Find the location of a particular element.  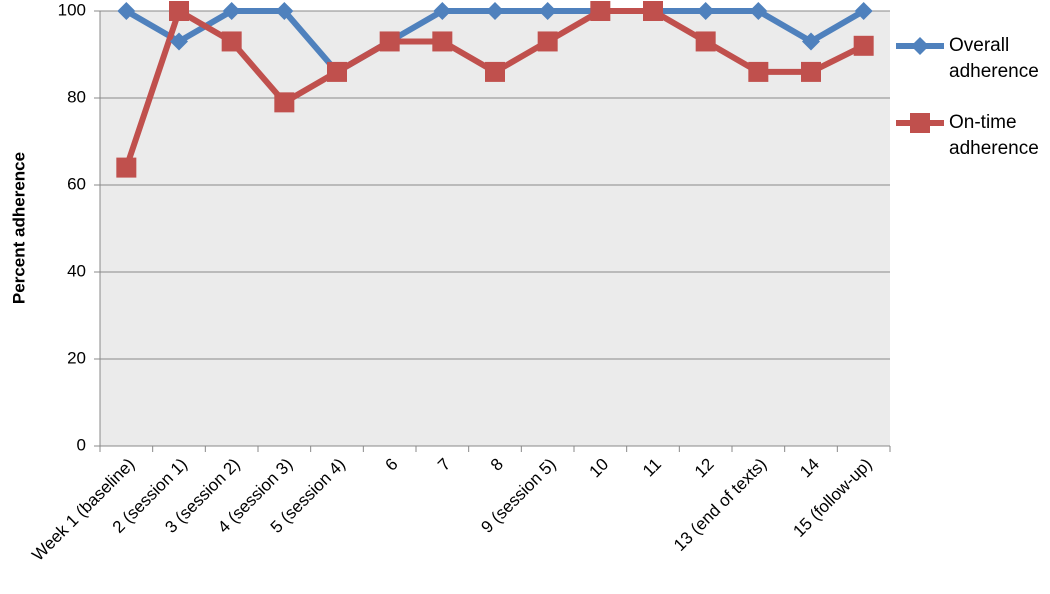

x-tick-label: 11 is located at coordinates (652, 468).